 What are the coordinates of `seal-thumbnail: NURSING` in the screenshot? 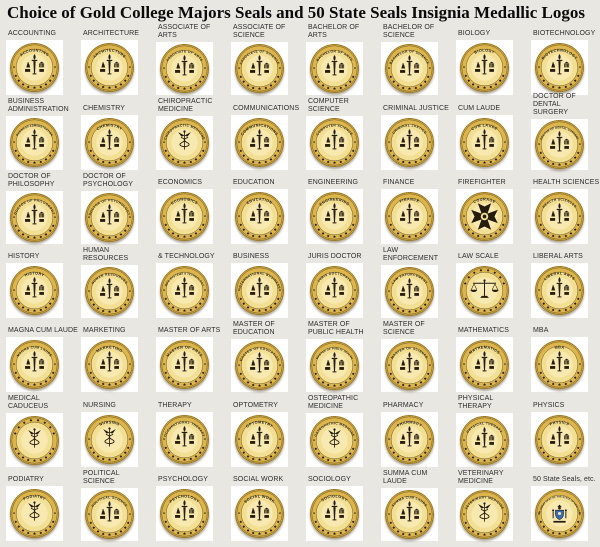 It's located at (109, 439).